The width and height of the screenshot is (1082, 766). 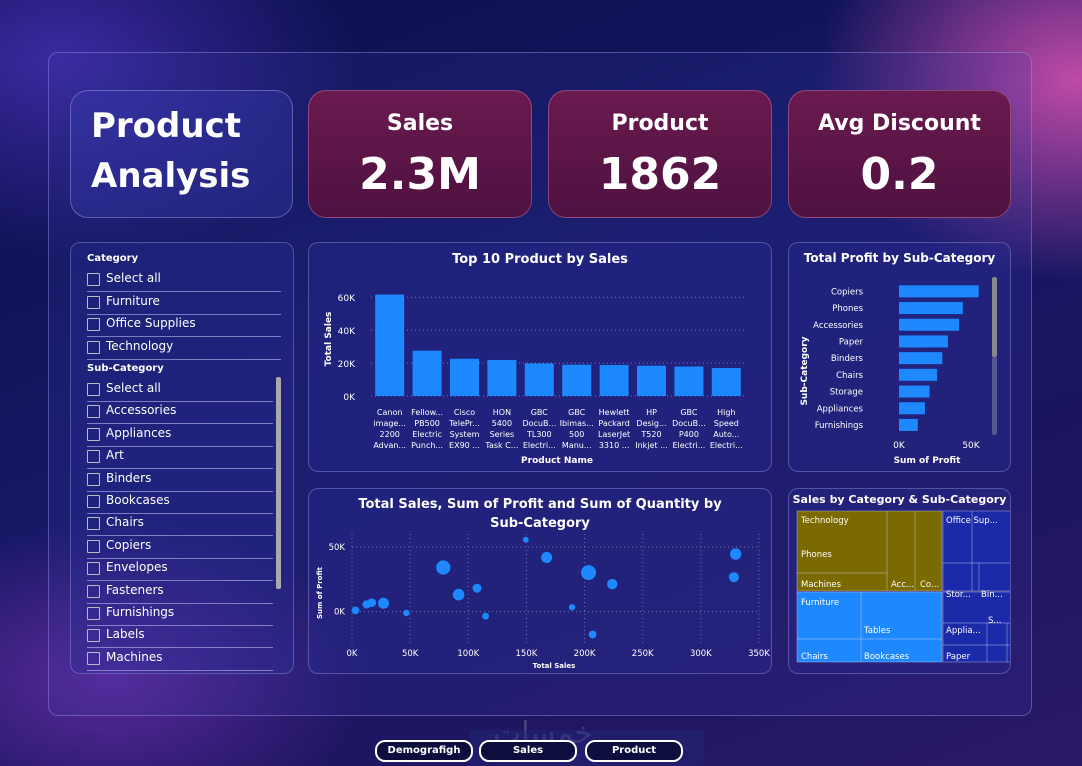 I want to click on subcategory-item-art: Art, so click(x=180, y=458).